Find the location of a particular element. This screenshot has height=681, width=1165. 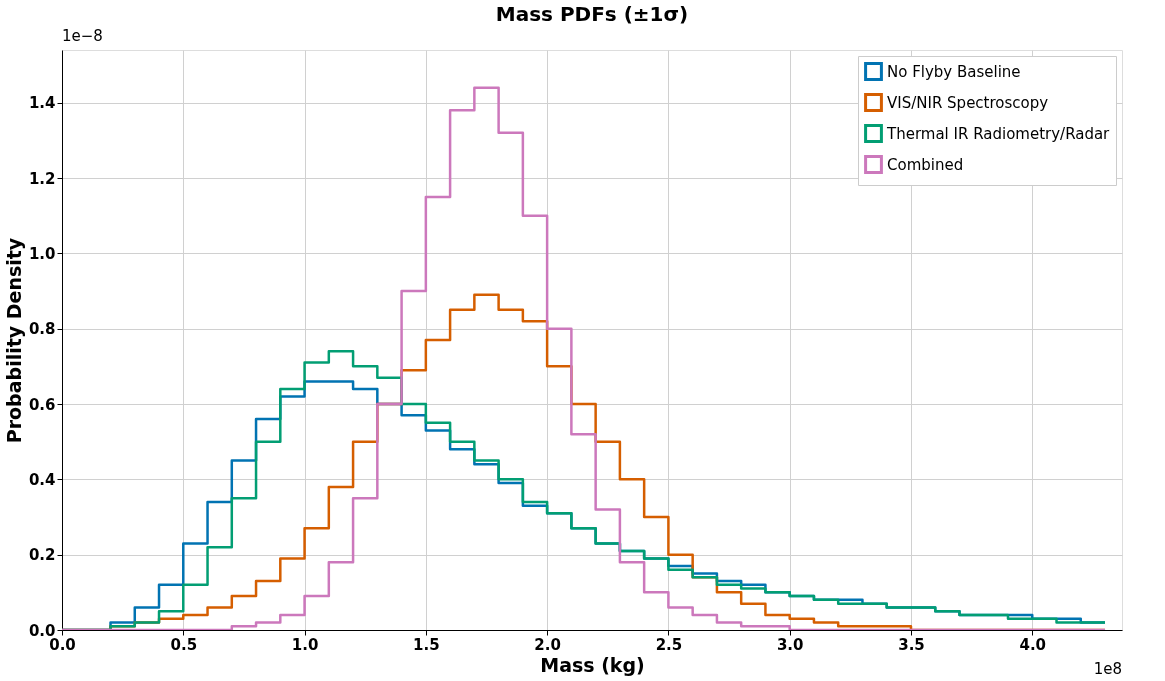

x-tick-label: 4.0 is located at coordinates (1033, 644).